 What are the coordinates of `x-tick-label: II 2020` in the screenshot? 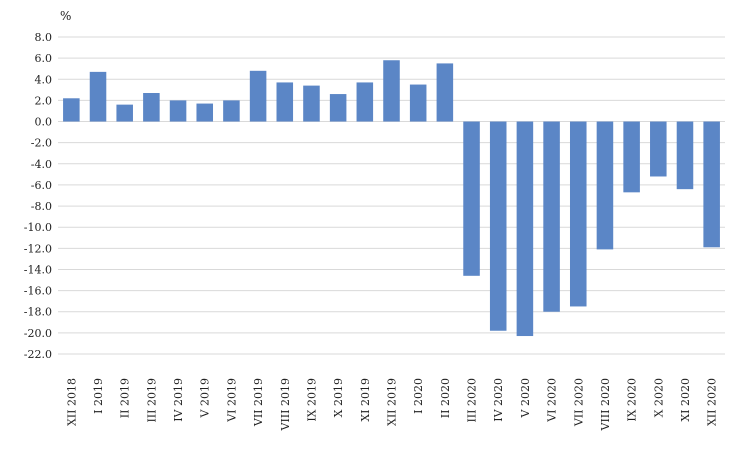 It's located at (445, 398).